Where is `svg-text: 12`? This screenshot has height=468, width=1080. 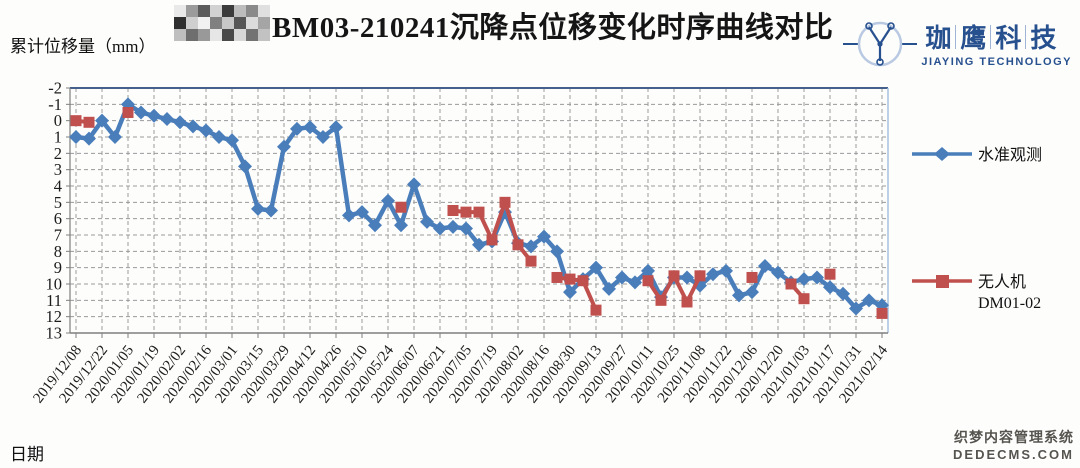 svg-text: 12 is located at coordinates (54, 316).